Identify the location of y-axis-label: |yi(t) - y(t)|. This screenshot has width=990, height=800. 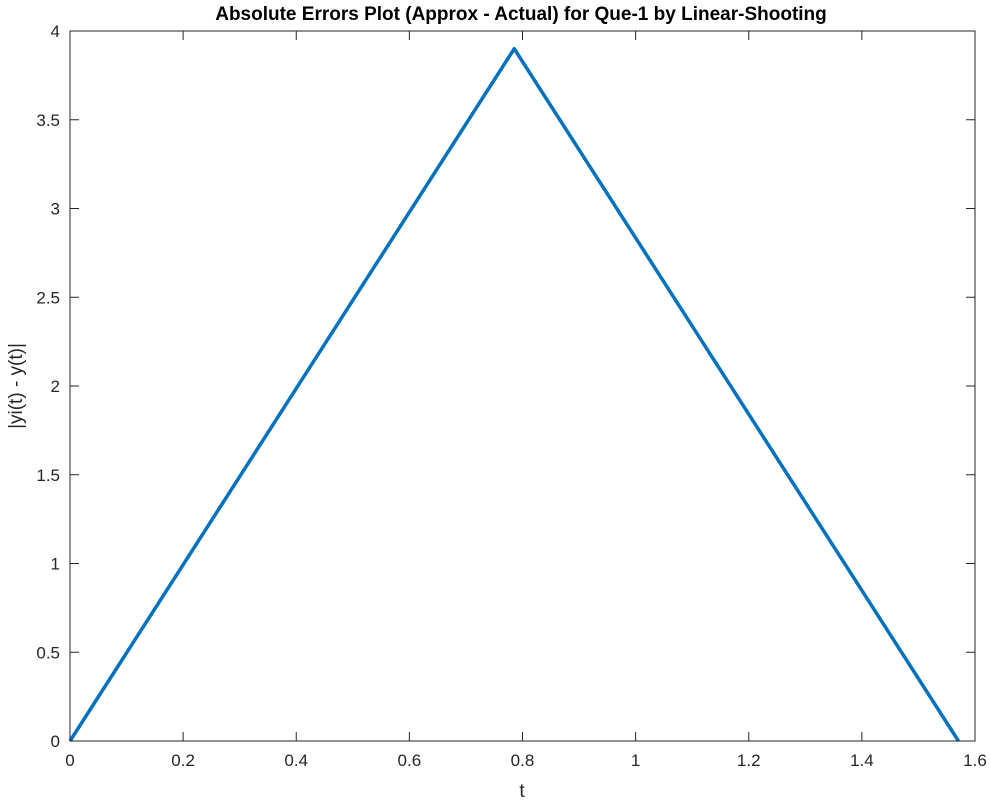
(16, 386).